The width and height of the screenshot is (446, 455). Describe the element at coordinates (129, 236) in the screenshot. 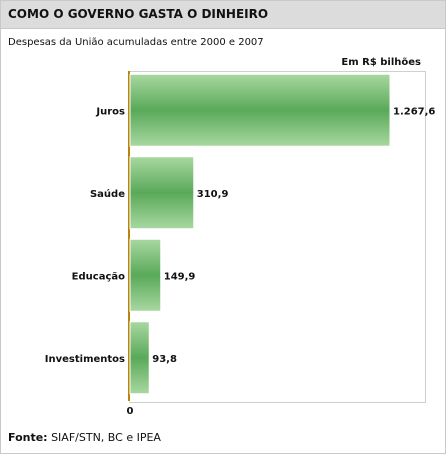

I see `y-axis-line` at that location.